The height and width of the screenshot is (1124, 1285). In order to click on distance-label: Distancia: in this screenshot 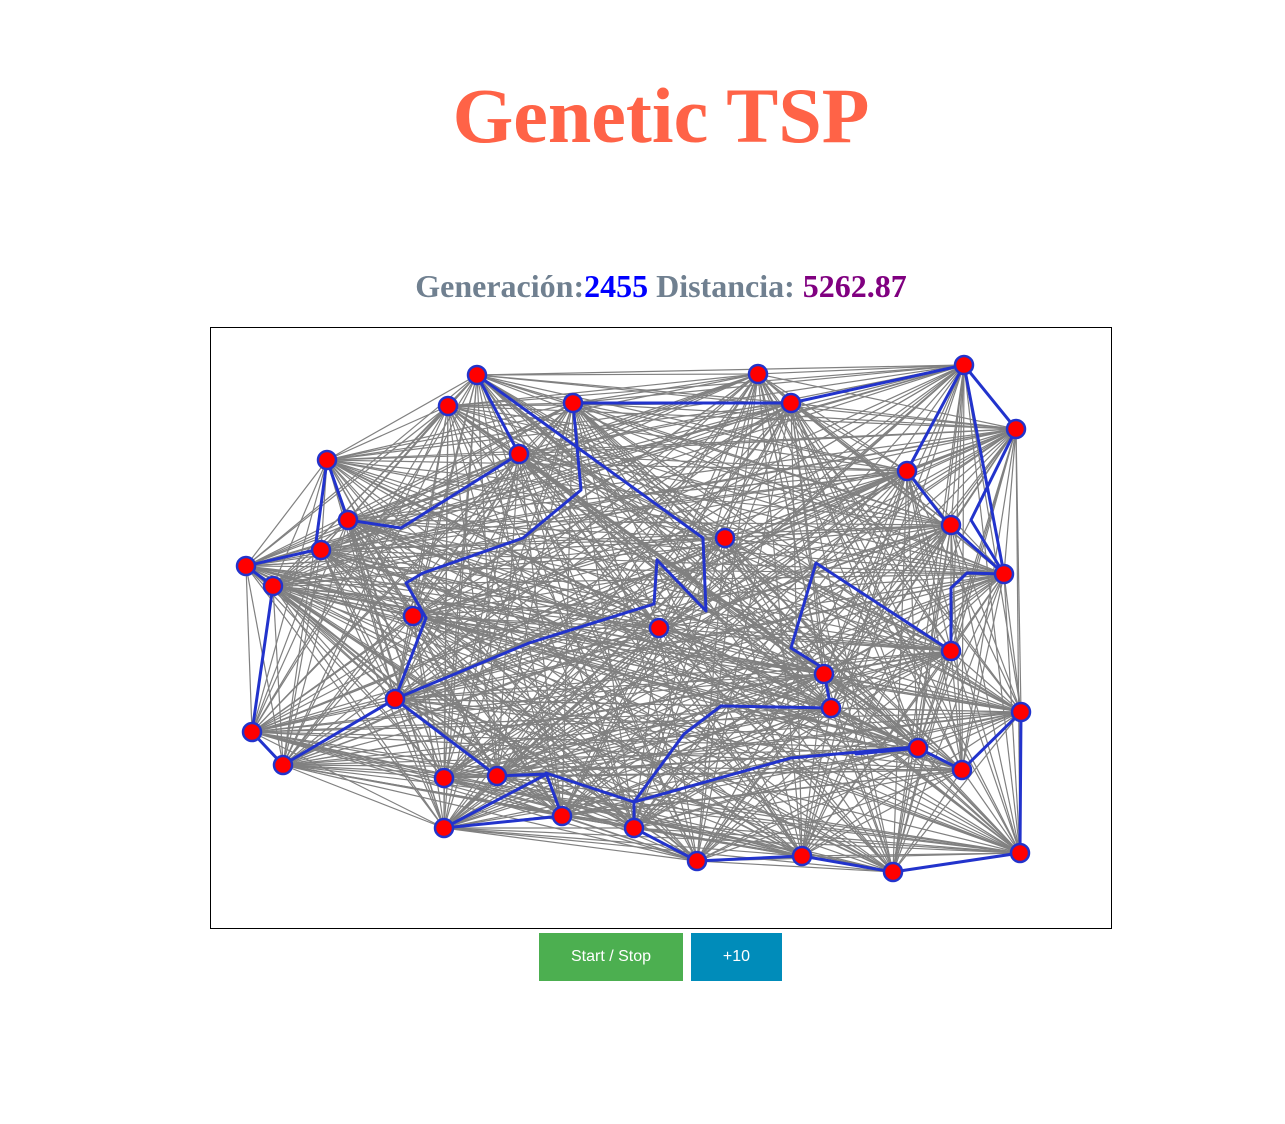, I will do `click(725, 286)`.